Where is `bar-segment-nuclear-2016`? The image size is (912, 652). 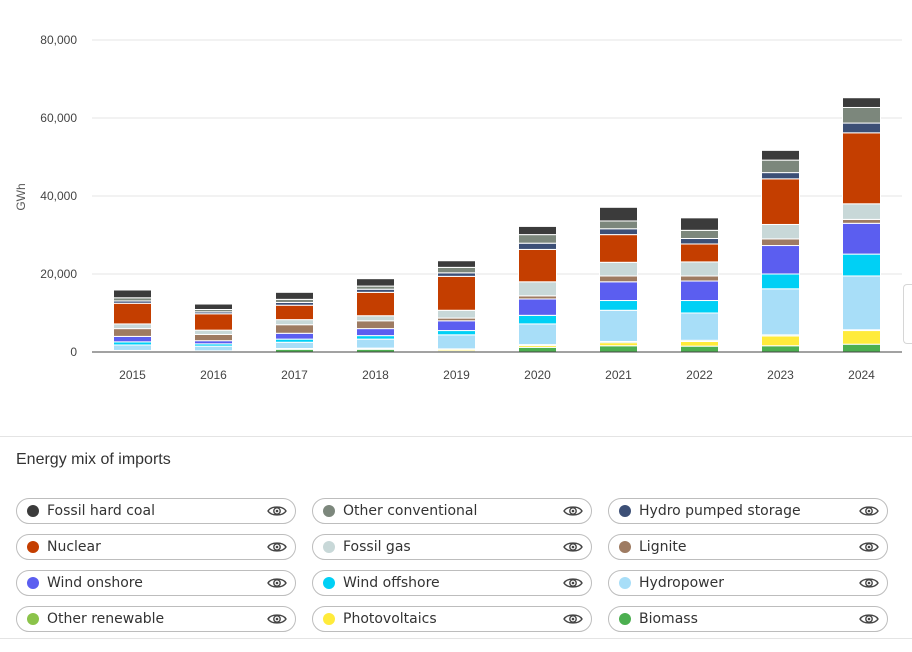
bar-segment-nuclear-2016 is located at coordinates (213, 322).